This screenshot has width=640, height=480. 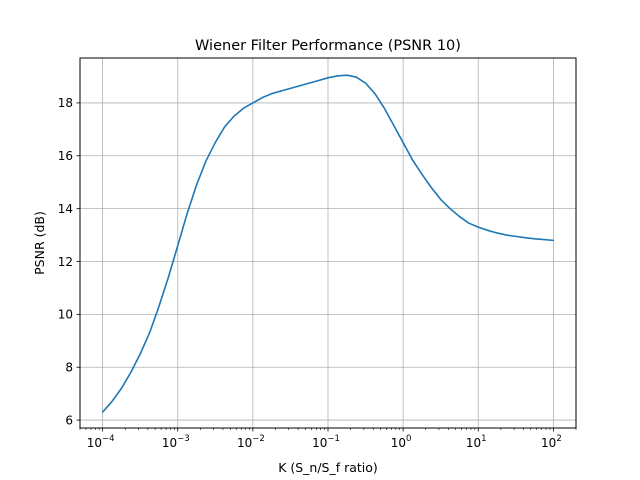 I want to click on x-axis: 10⁻⁴ 10⁻³ 10⁻² 10⁻¹ 10⁰ 10¹ 10², so click(x=328, y=439).